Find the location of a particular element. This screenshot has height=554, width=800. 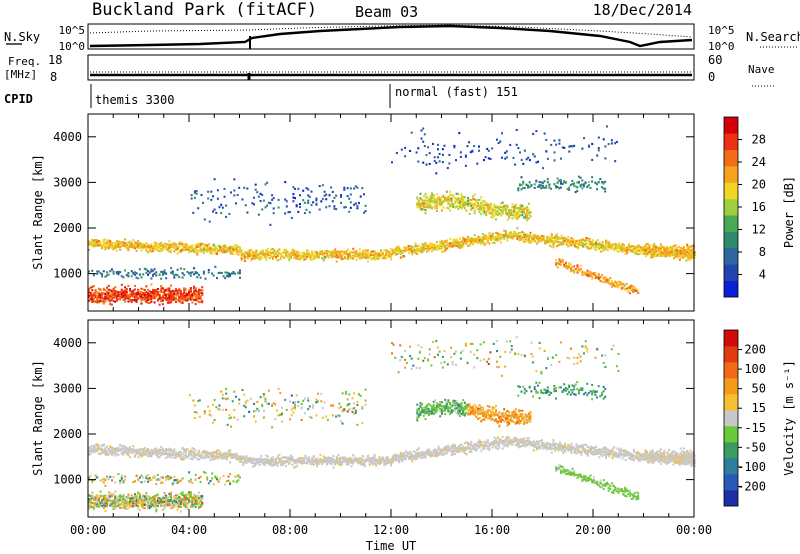

freq-left-tick-bottom: 8 is located at coordinates (53, 77).